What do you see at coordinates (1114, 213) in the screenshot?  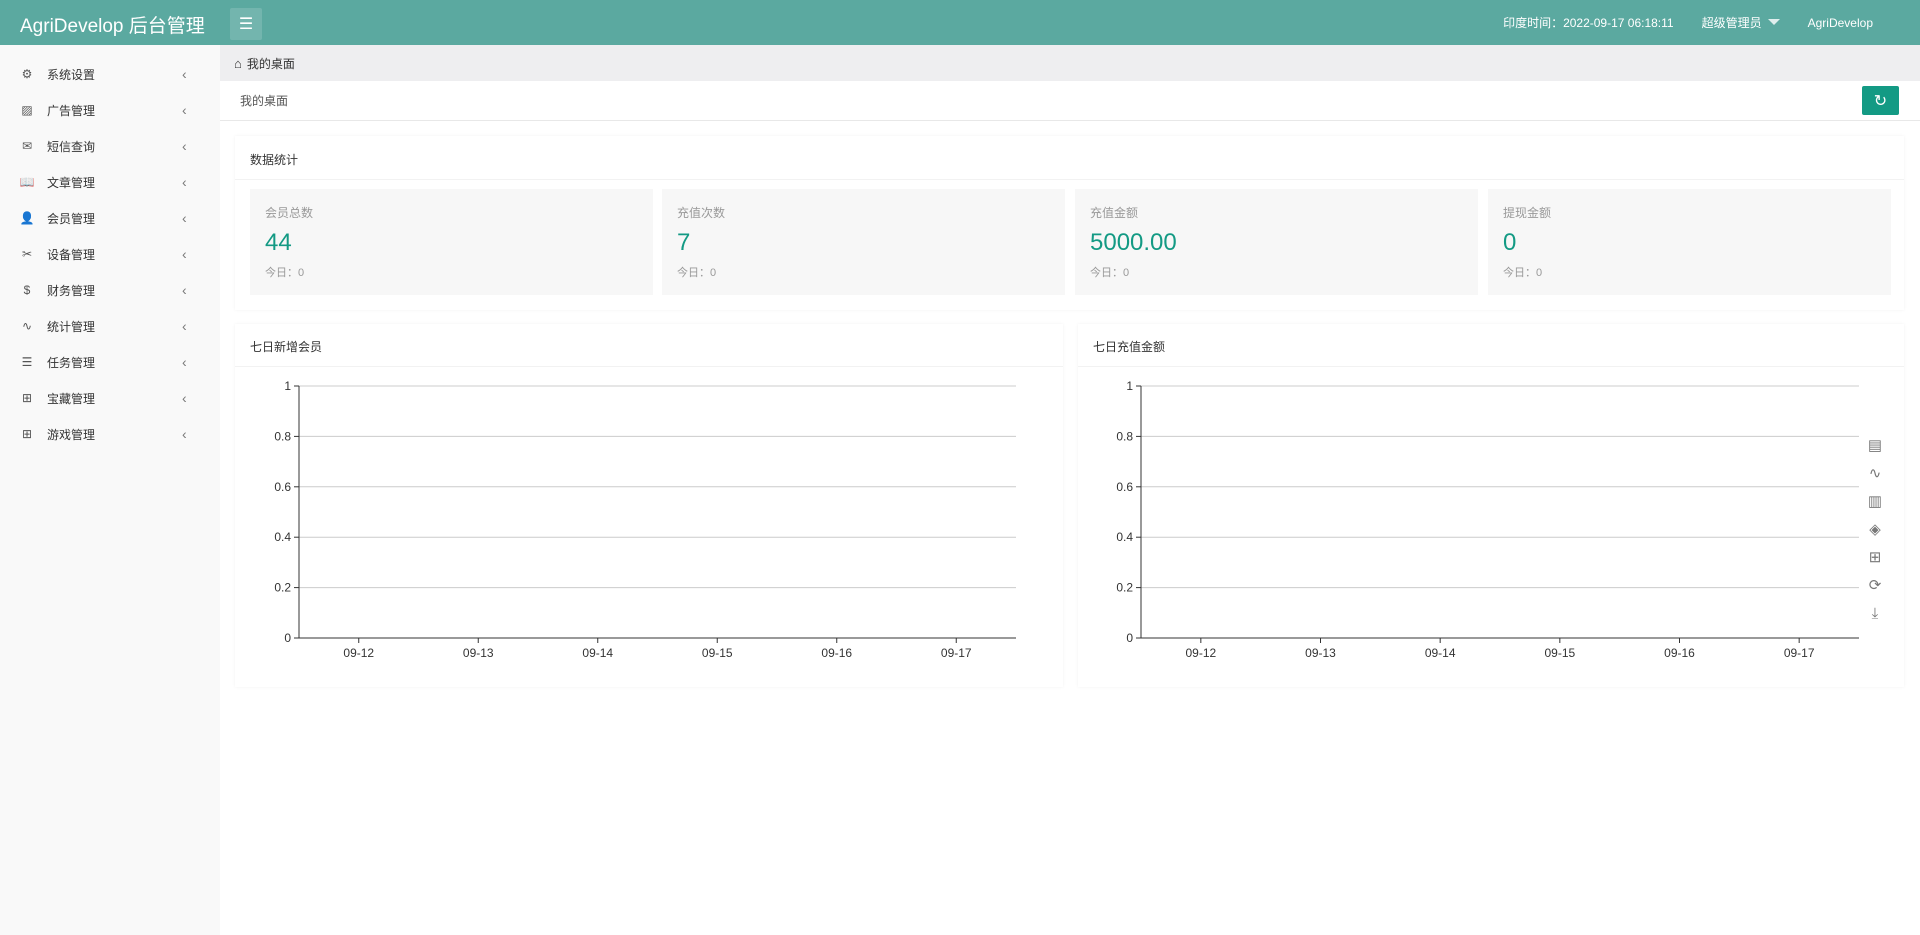 I see `stat-label: 充值金额` at bounding box center [1114, 213].